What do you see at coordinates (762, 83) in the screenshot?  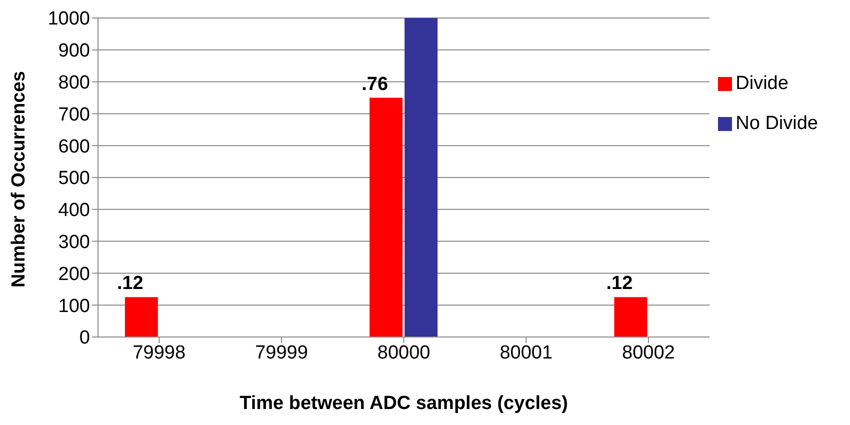 I see `legend-label: Divide` at bounding box center [762, 83].